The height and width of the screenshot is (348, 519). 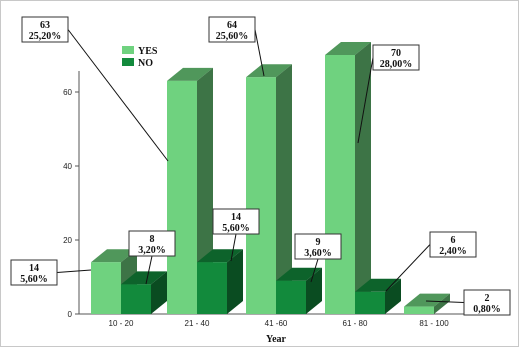 What do you see at coordinates (276, 339) in the screenshot?
I see `x-axis-title: Year` at bounding box center [276, 339].